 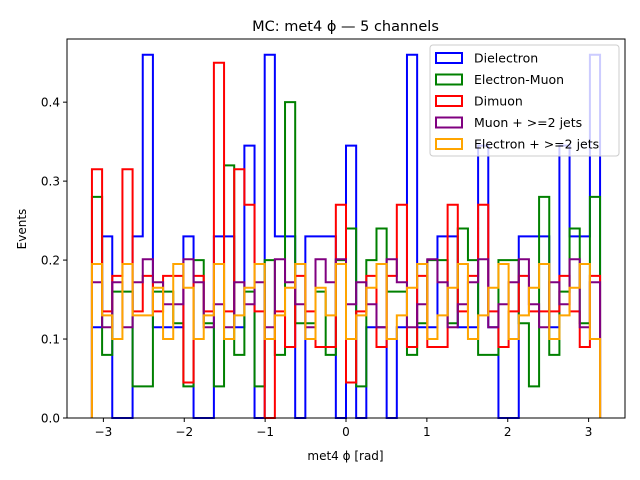 What do you see at coordinates (519, 79) in the screenshot?
I see `legend-label-2: Electron-Muon` at bounding box center [519, 79].